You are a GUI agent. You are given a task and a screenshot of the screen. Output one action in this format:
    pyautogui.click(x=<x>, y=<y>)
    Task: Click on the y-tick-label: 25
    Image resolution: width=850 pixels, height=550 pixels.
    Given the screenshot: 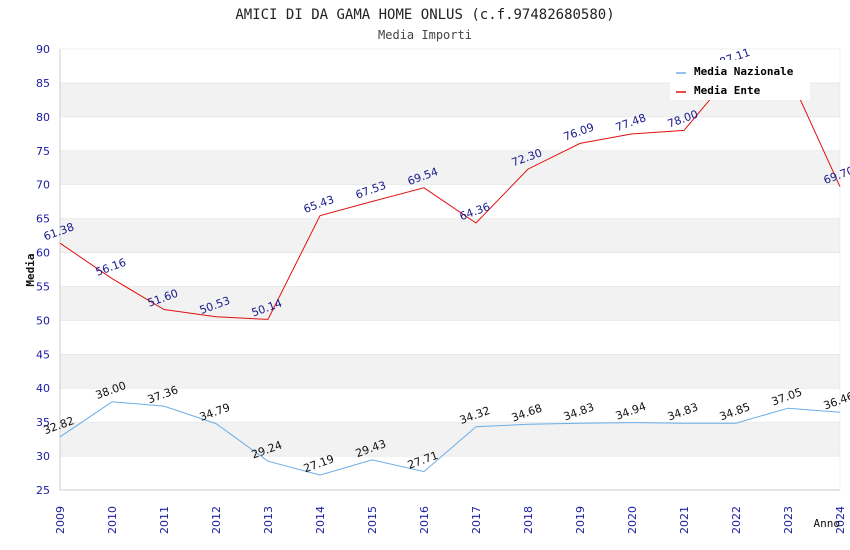 What is the action you would take?
    pyautogui.click(x=43, y=490)
    